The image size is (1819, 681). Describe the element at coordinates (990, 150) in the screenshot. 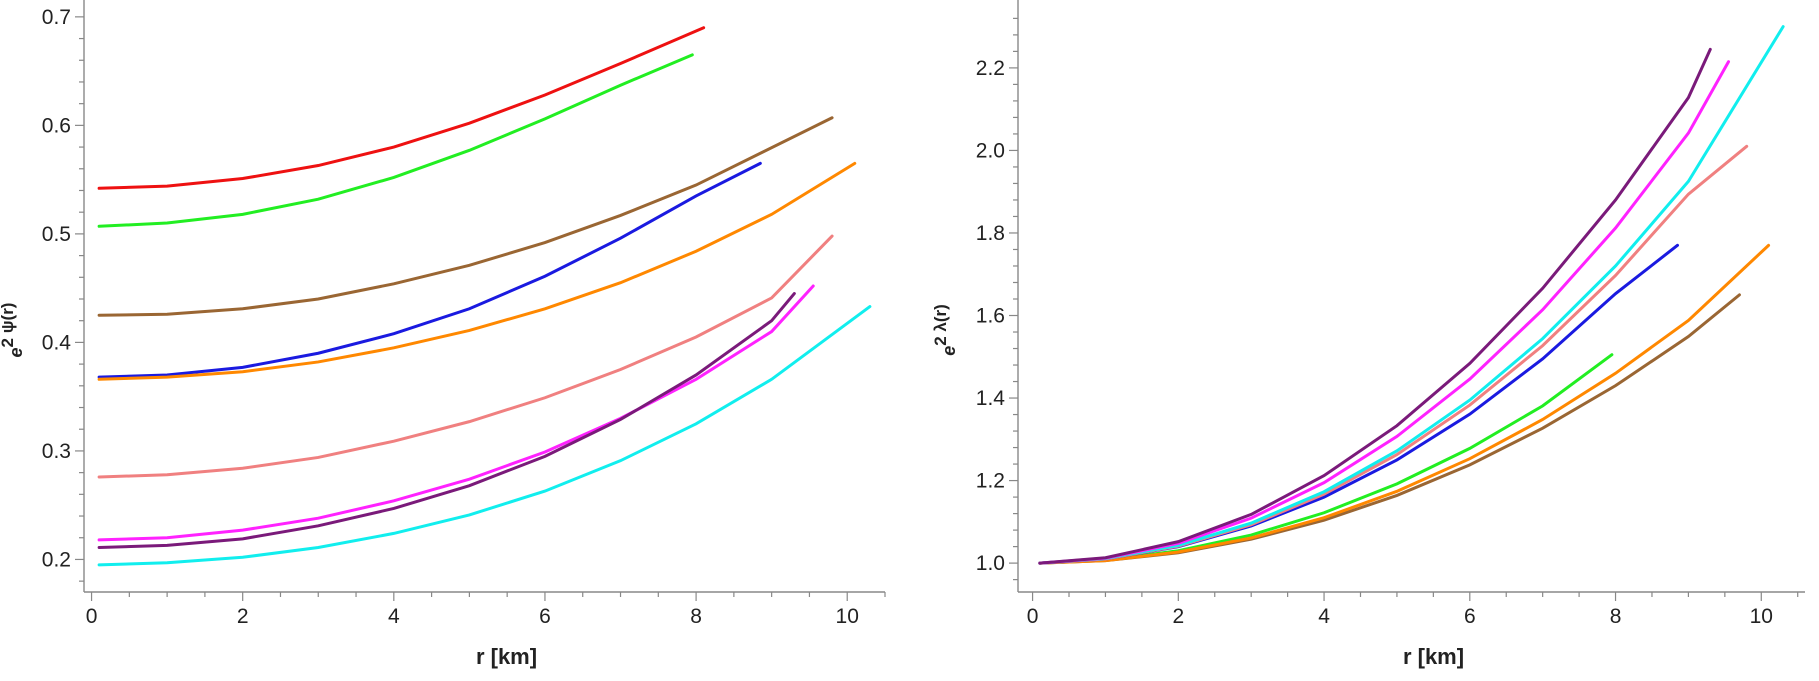

I see `y-tick-label: 2.0` at that location.